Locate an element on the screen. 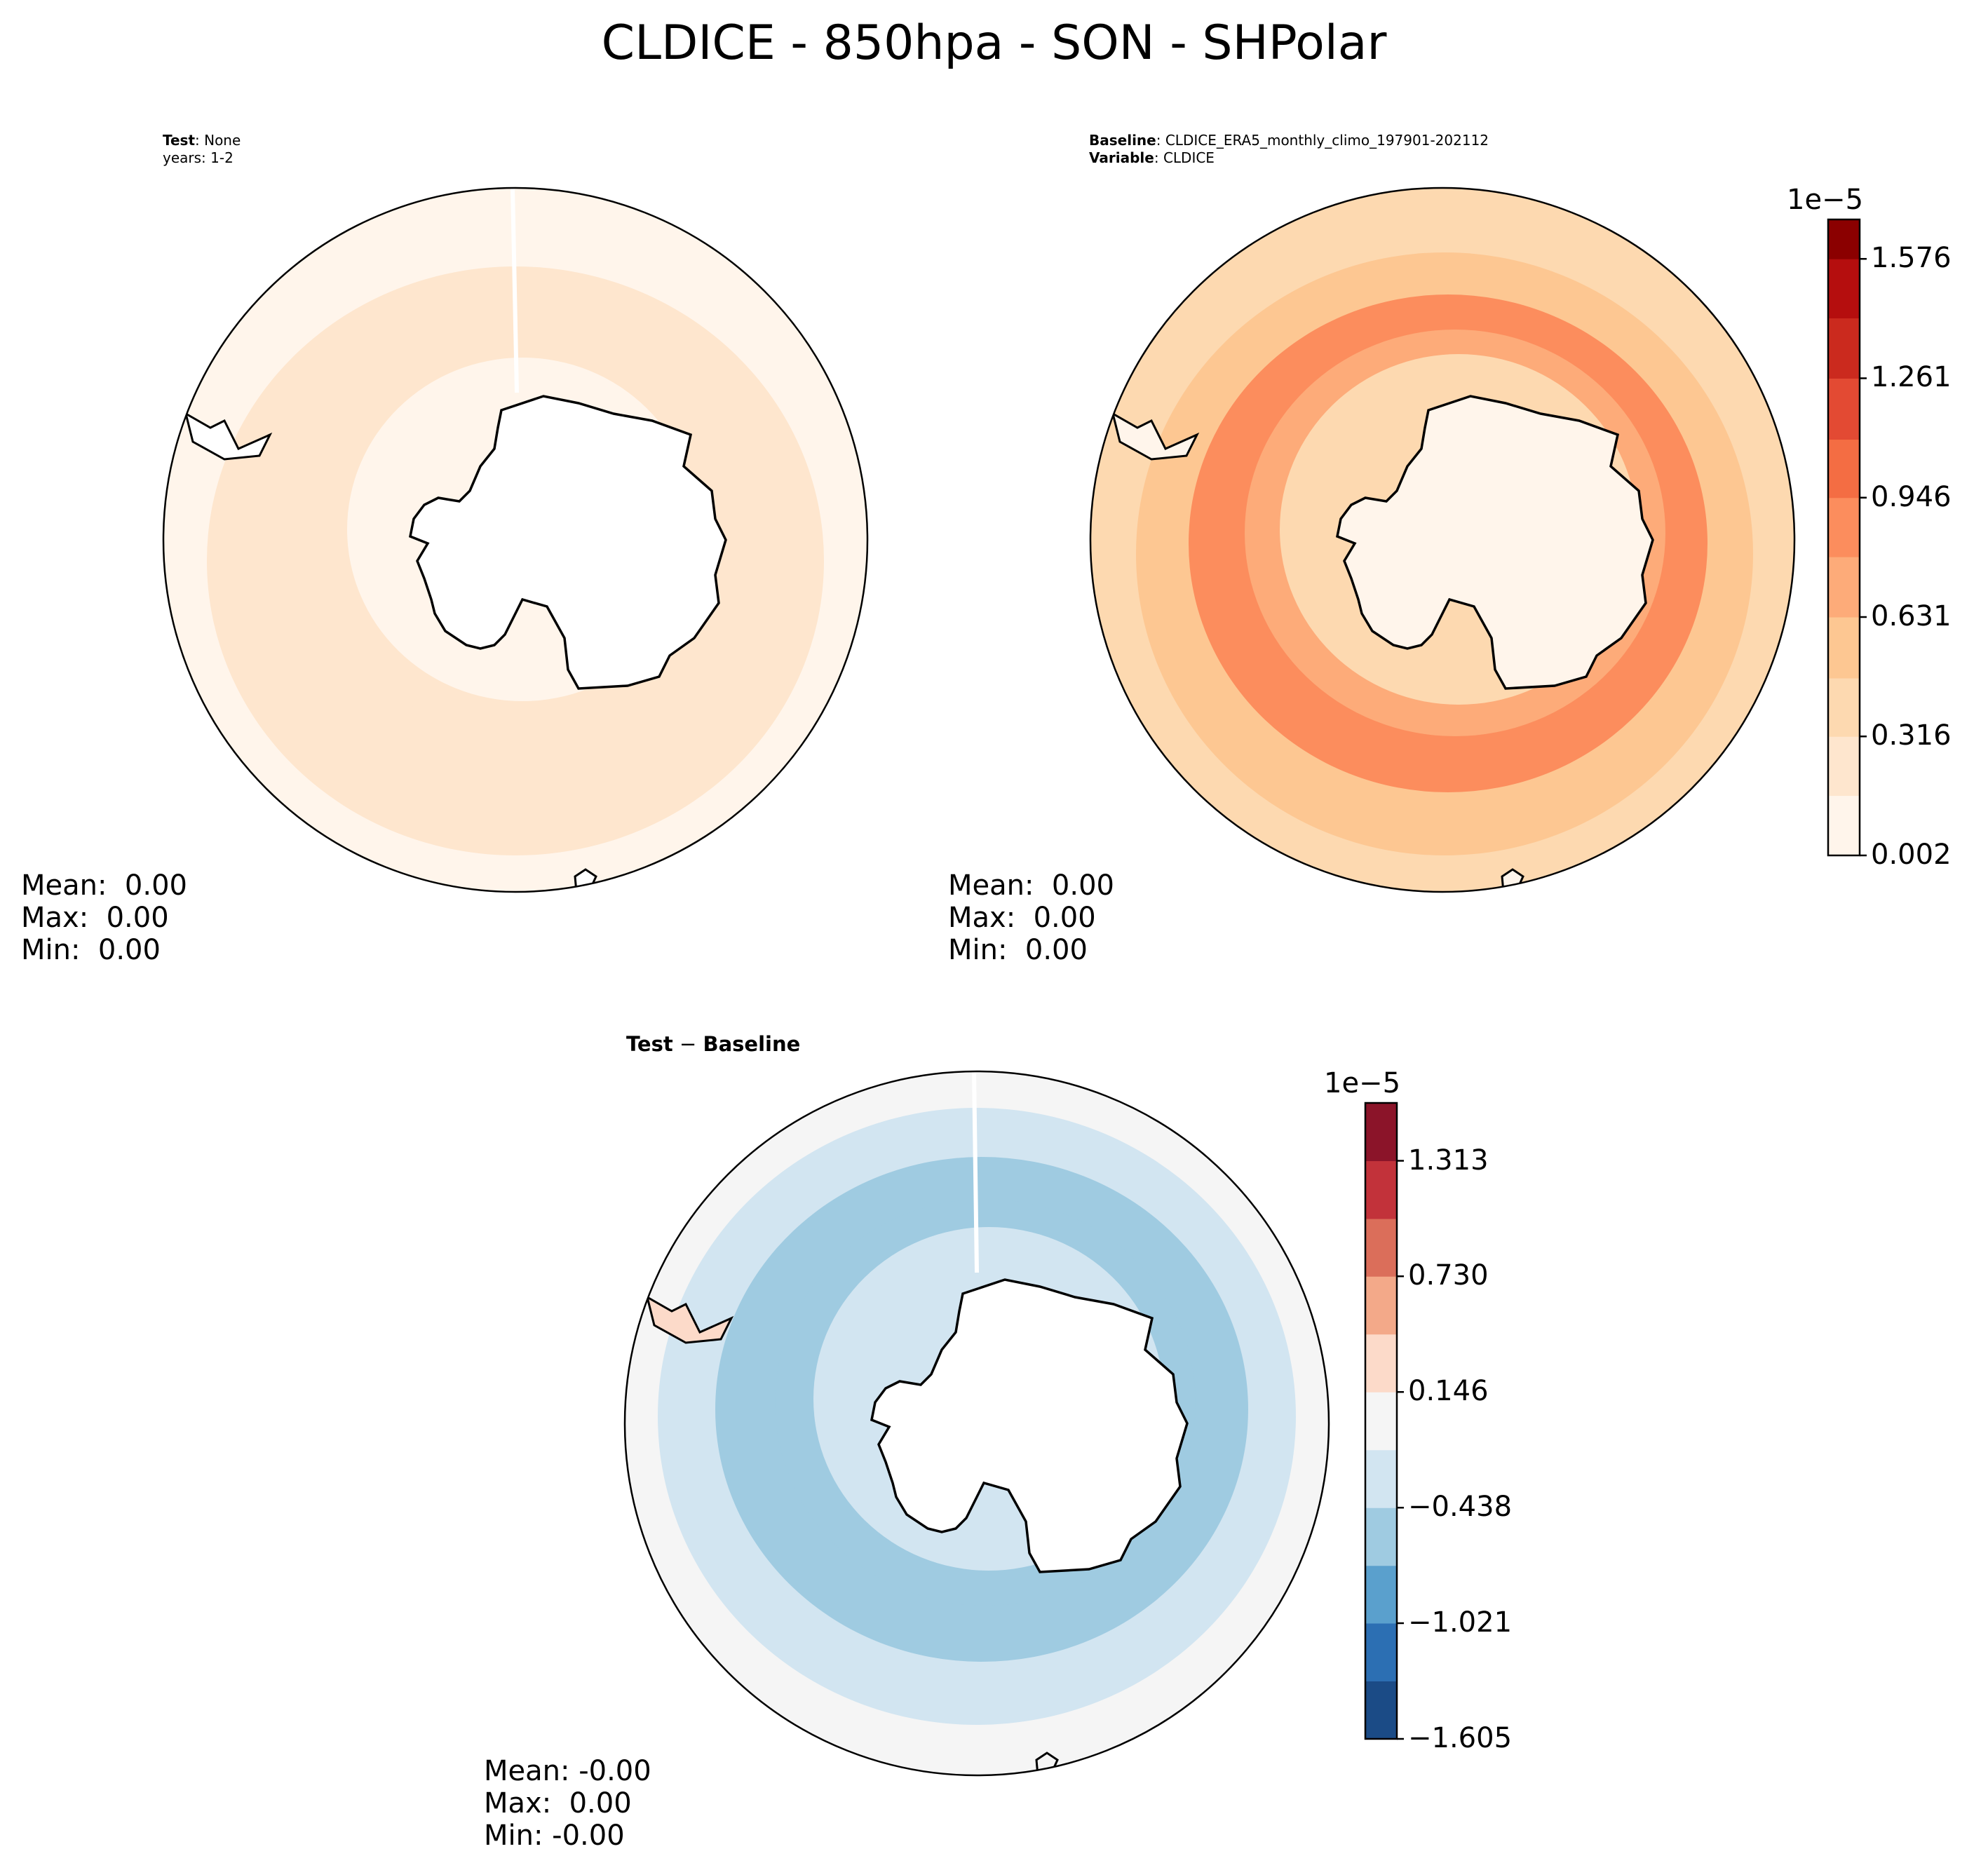 This screenshot has height=1870, width=1988. baseline-header-label: Baseline is located at coordinates (1123, 141).